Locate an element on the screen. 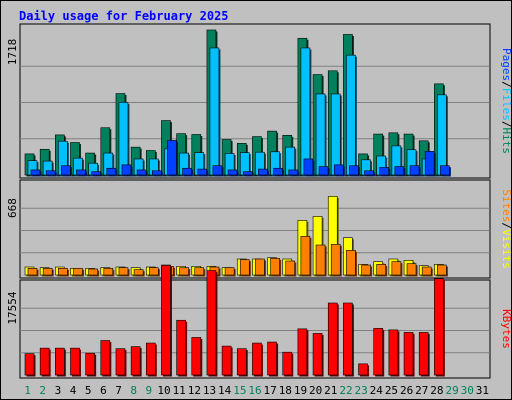 The height and width of the screenshot is (400, 512). day-label-3: 3 is located at coordinates (58, 390).